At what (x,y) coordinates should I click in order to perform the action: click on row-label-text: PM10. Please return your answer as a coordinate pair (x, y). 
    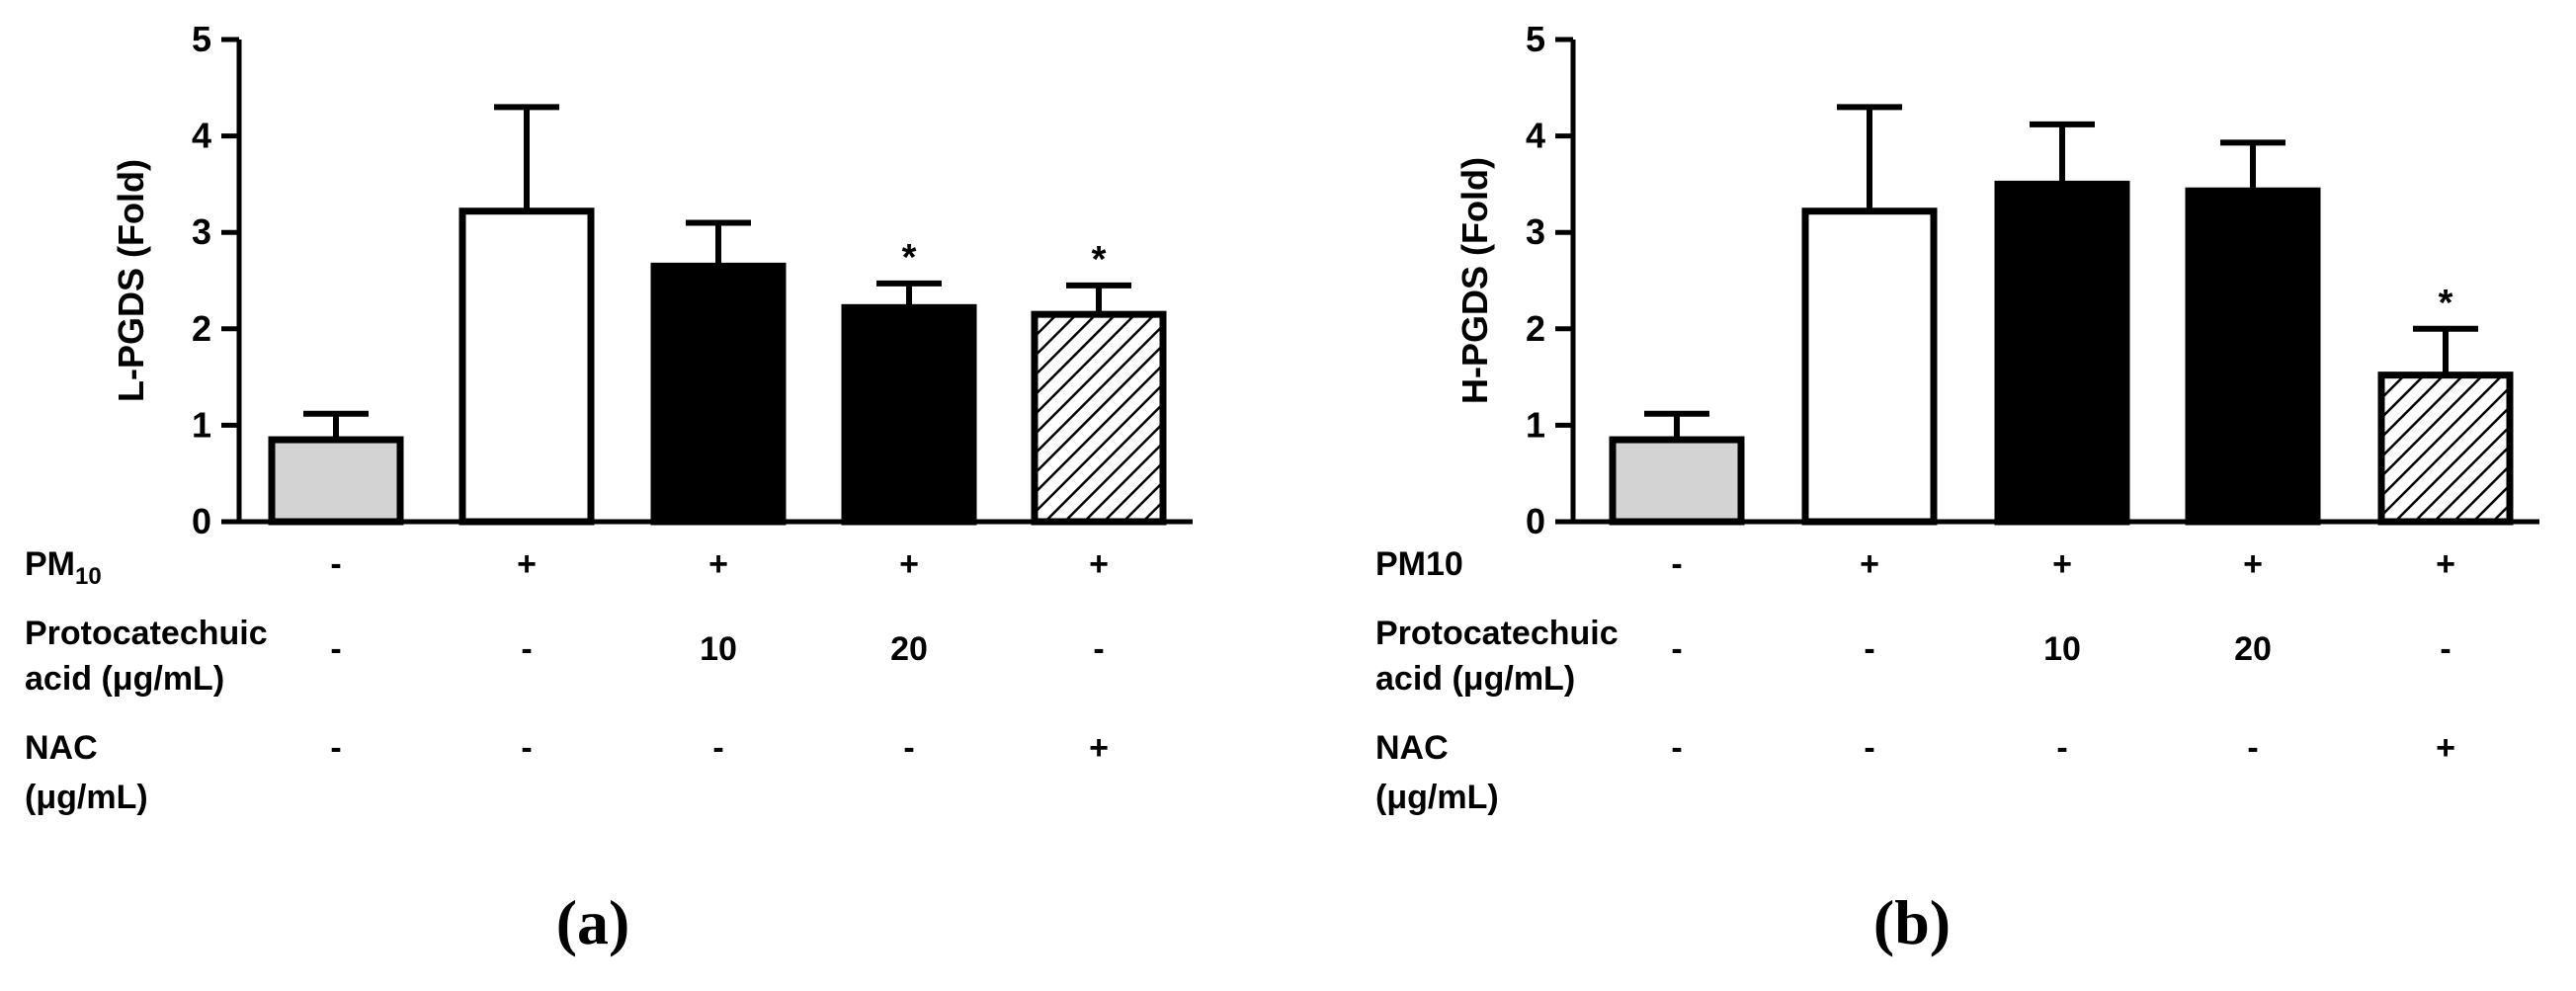
    Looking at the image, I should click on (1419, 564).